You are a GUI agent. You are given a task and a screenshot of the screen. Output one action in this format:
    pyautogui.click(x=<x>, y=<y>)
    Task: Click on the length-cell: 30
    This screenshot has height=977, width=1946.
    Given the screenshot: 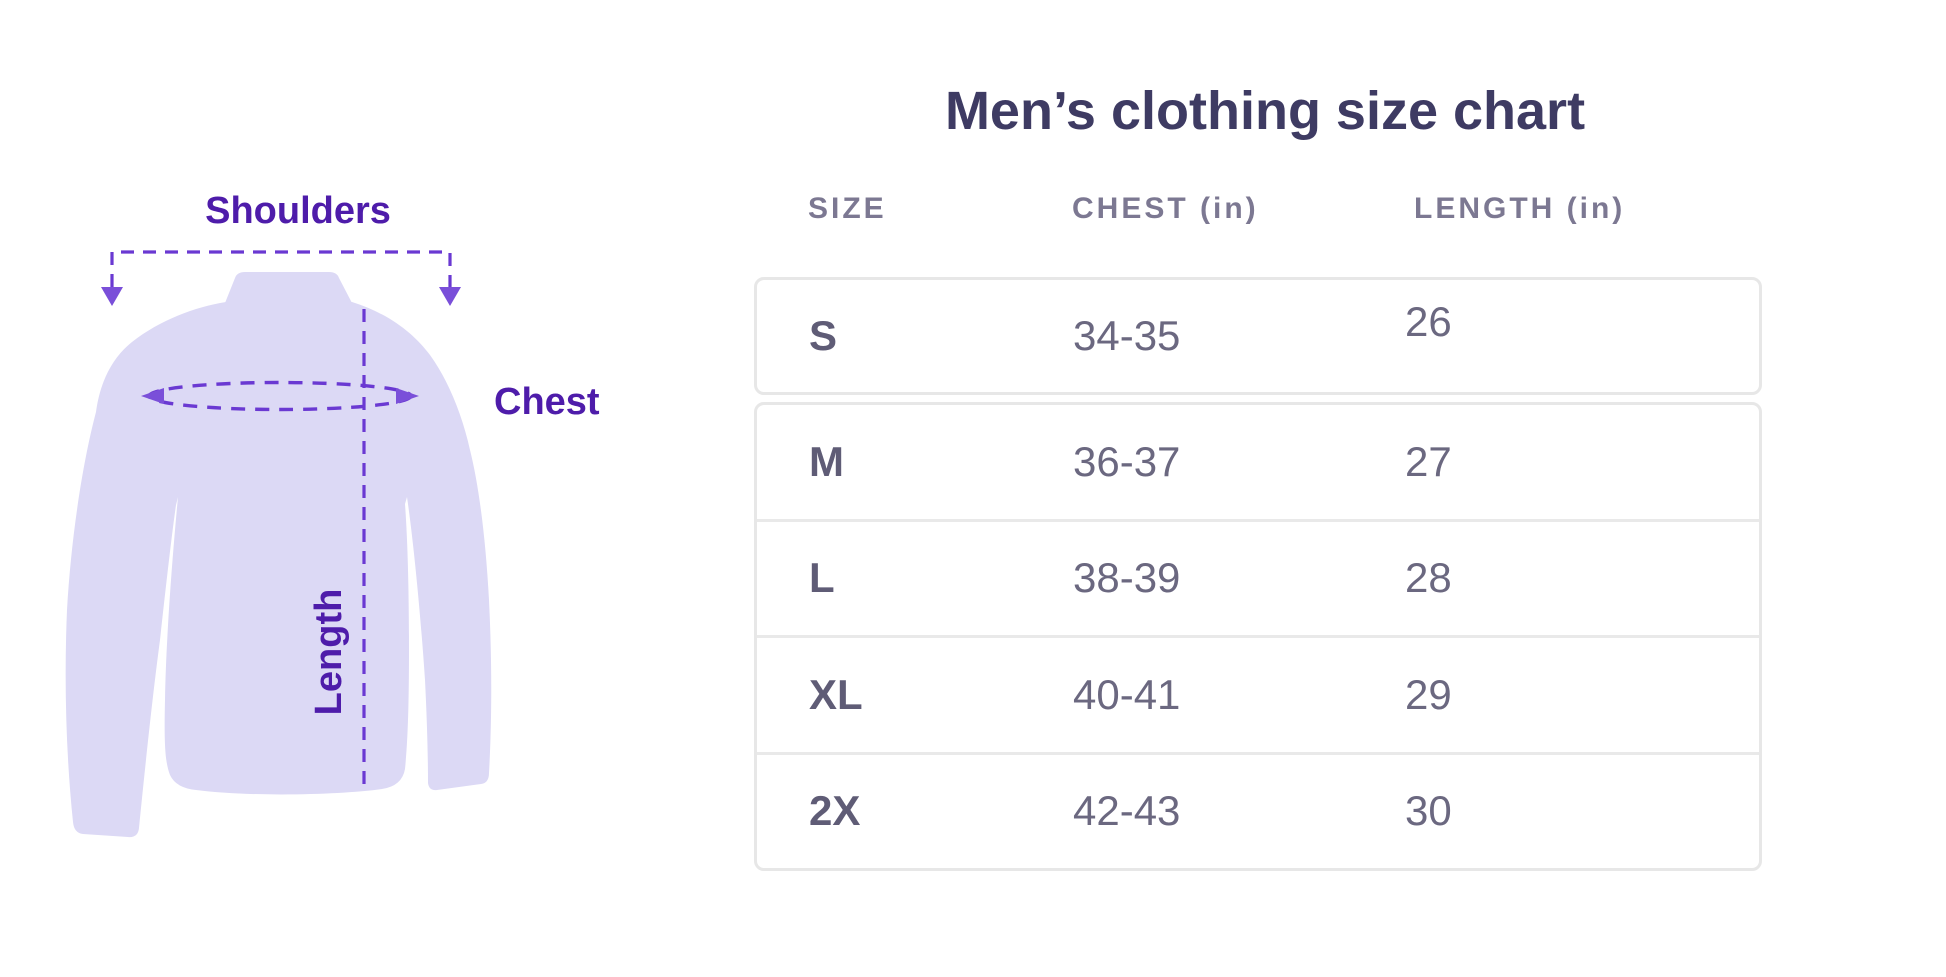 What is the action you would take?
    pyautogui.click(x=1428, y=811)
    